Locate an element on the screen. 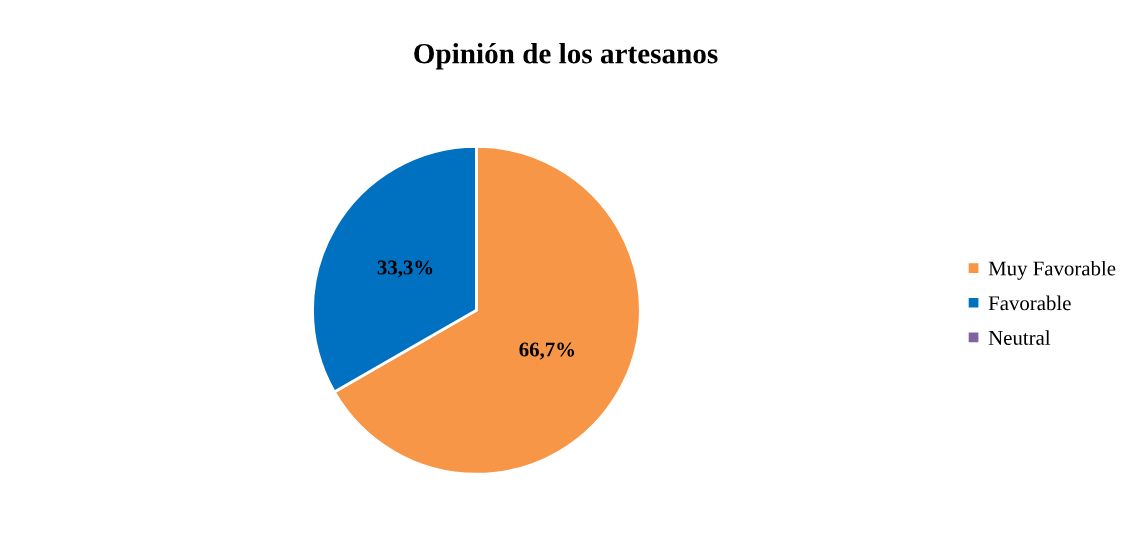 Image resolution: width=1131 pixels, height=535 pixels. data-label: 66,7% is located at coordinates (547, 351).